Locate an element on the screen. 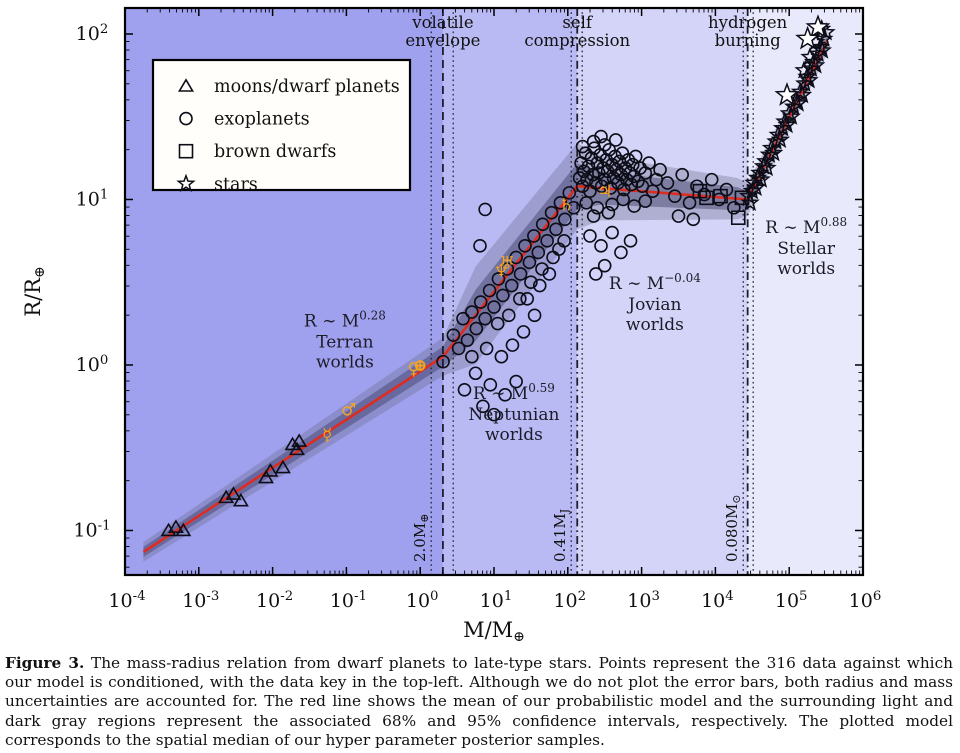 This screenshot has width=960, height=753. solar-system-symbol: ♆ is located at coordinates (501, 272).